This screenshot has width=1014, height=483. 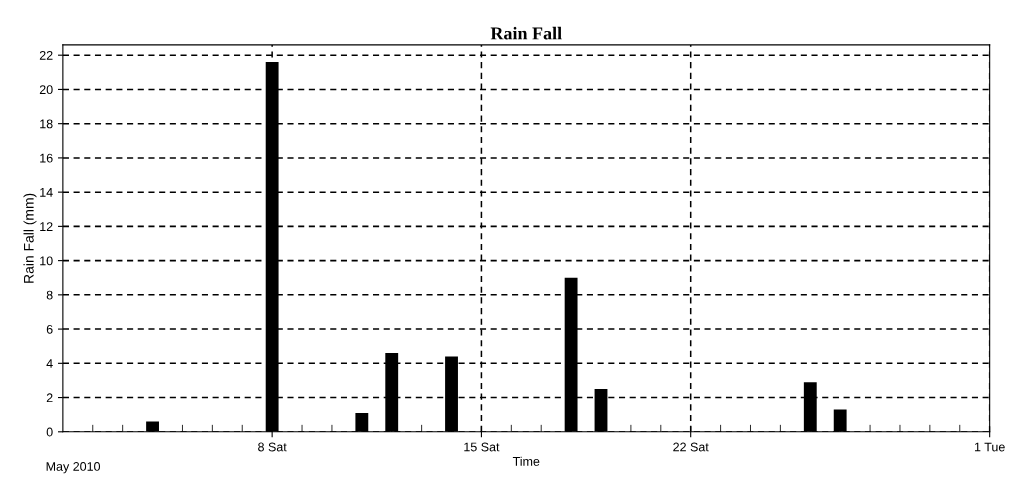 I want to click on y-tick-label: 8, so click(x=49, y=295).